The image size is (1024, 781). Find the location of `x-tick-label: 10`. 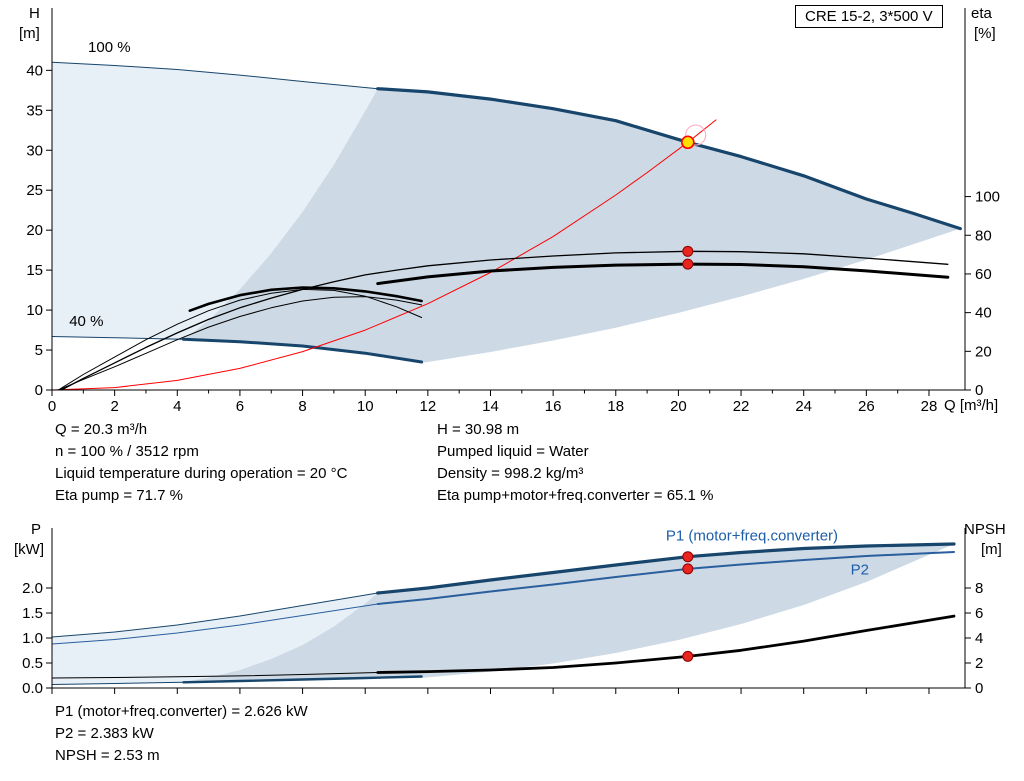

x-tick-label: 10 is located at coordinates (365, 406).